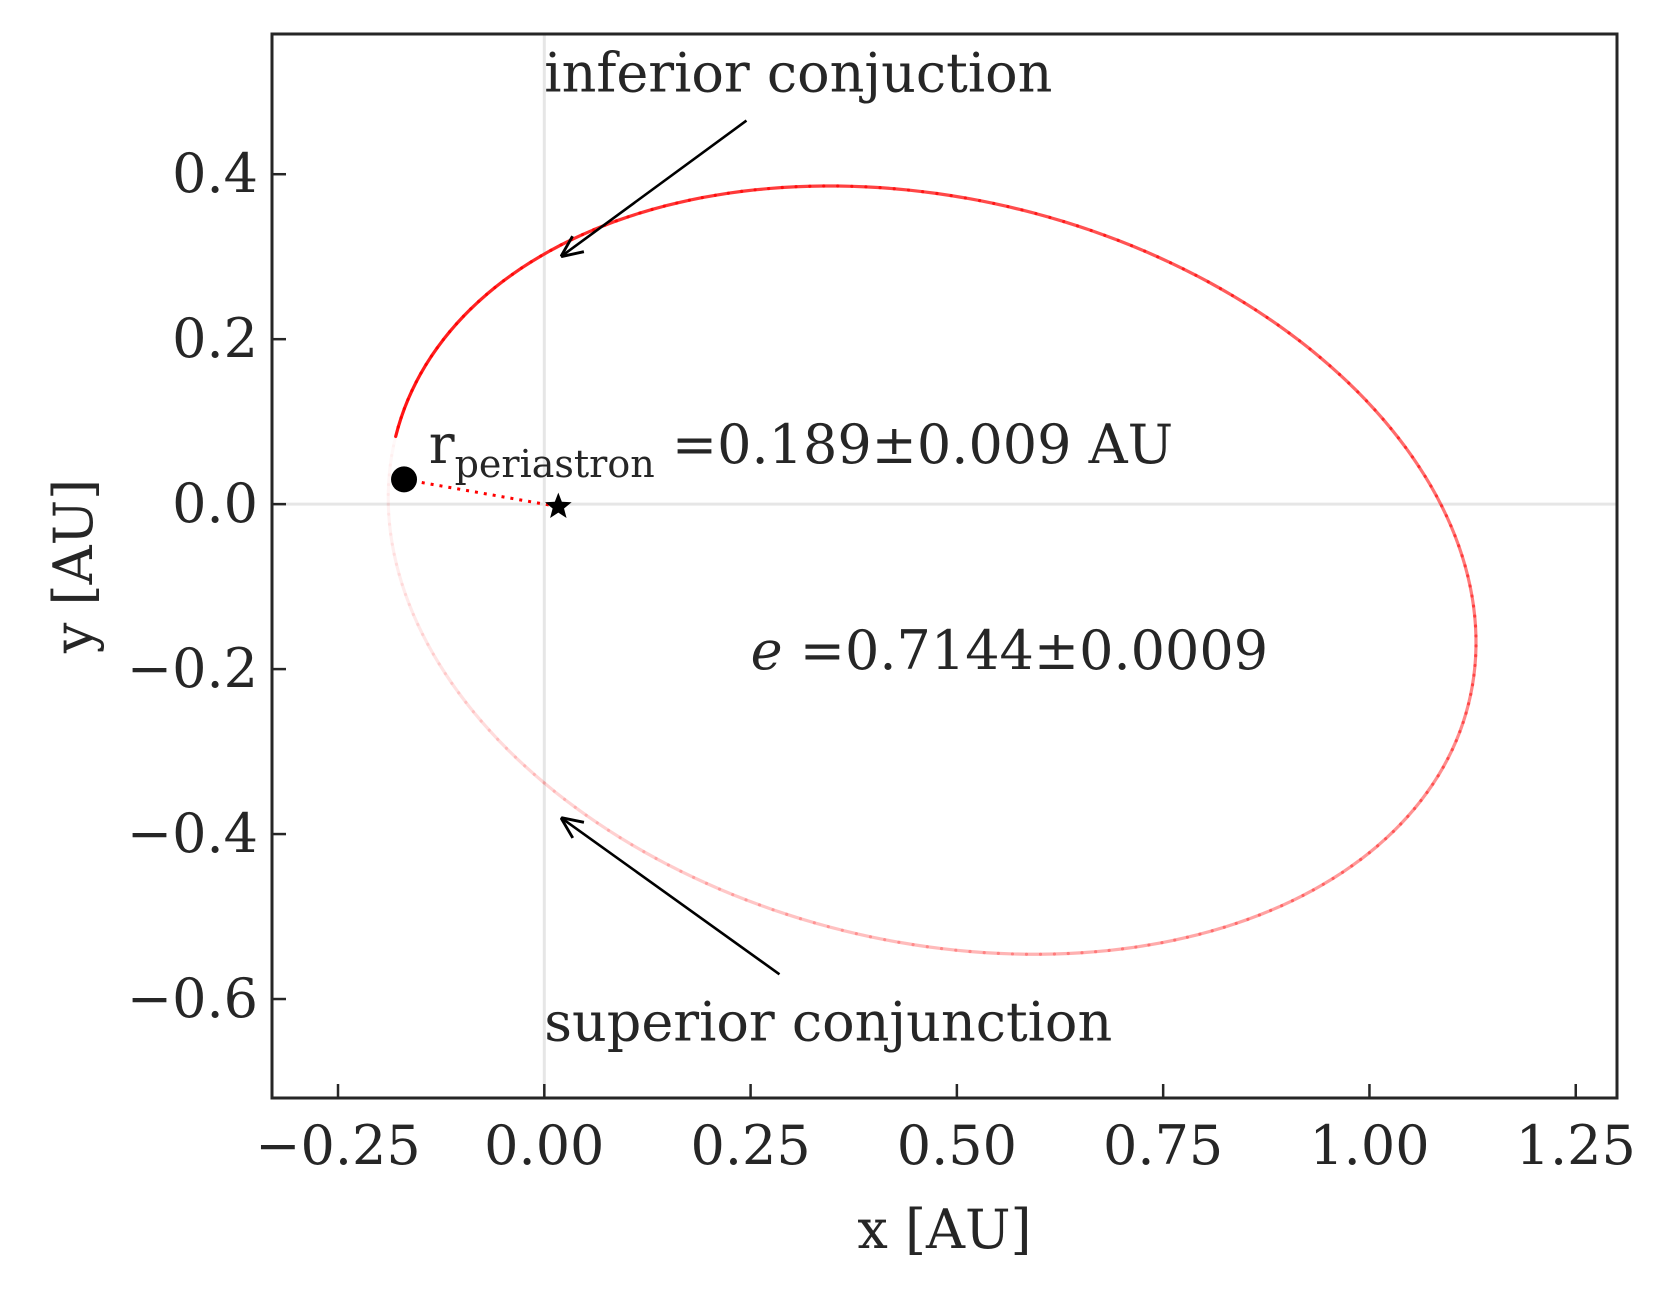 This screenshot has width=1661, height=1290. I want to click on eccentricity-label: e =0.7144±0.0009, so click(1010, 650).